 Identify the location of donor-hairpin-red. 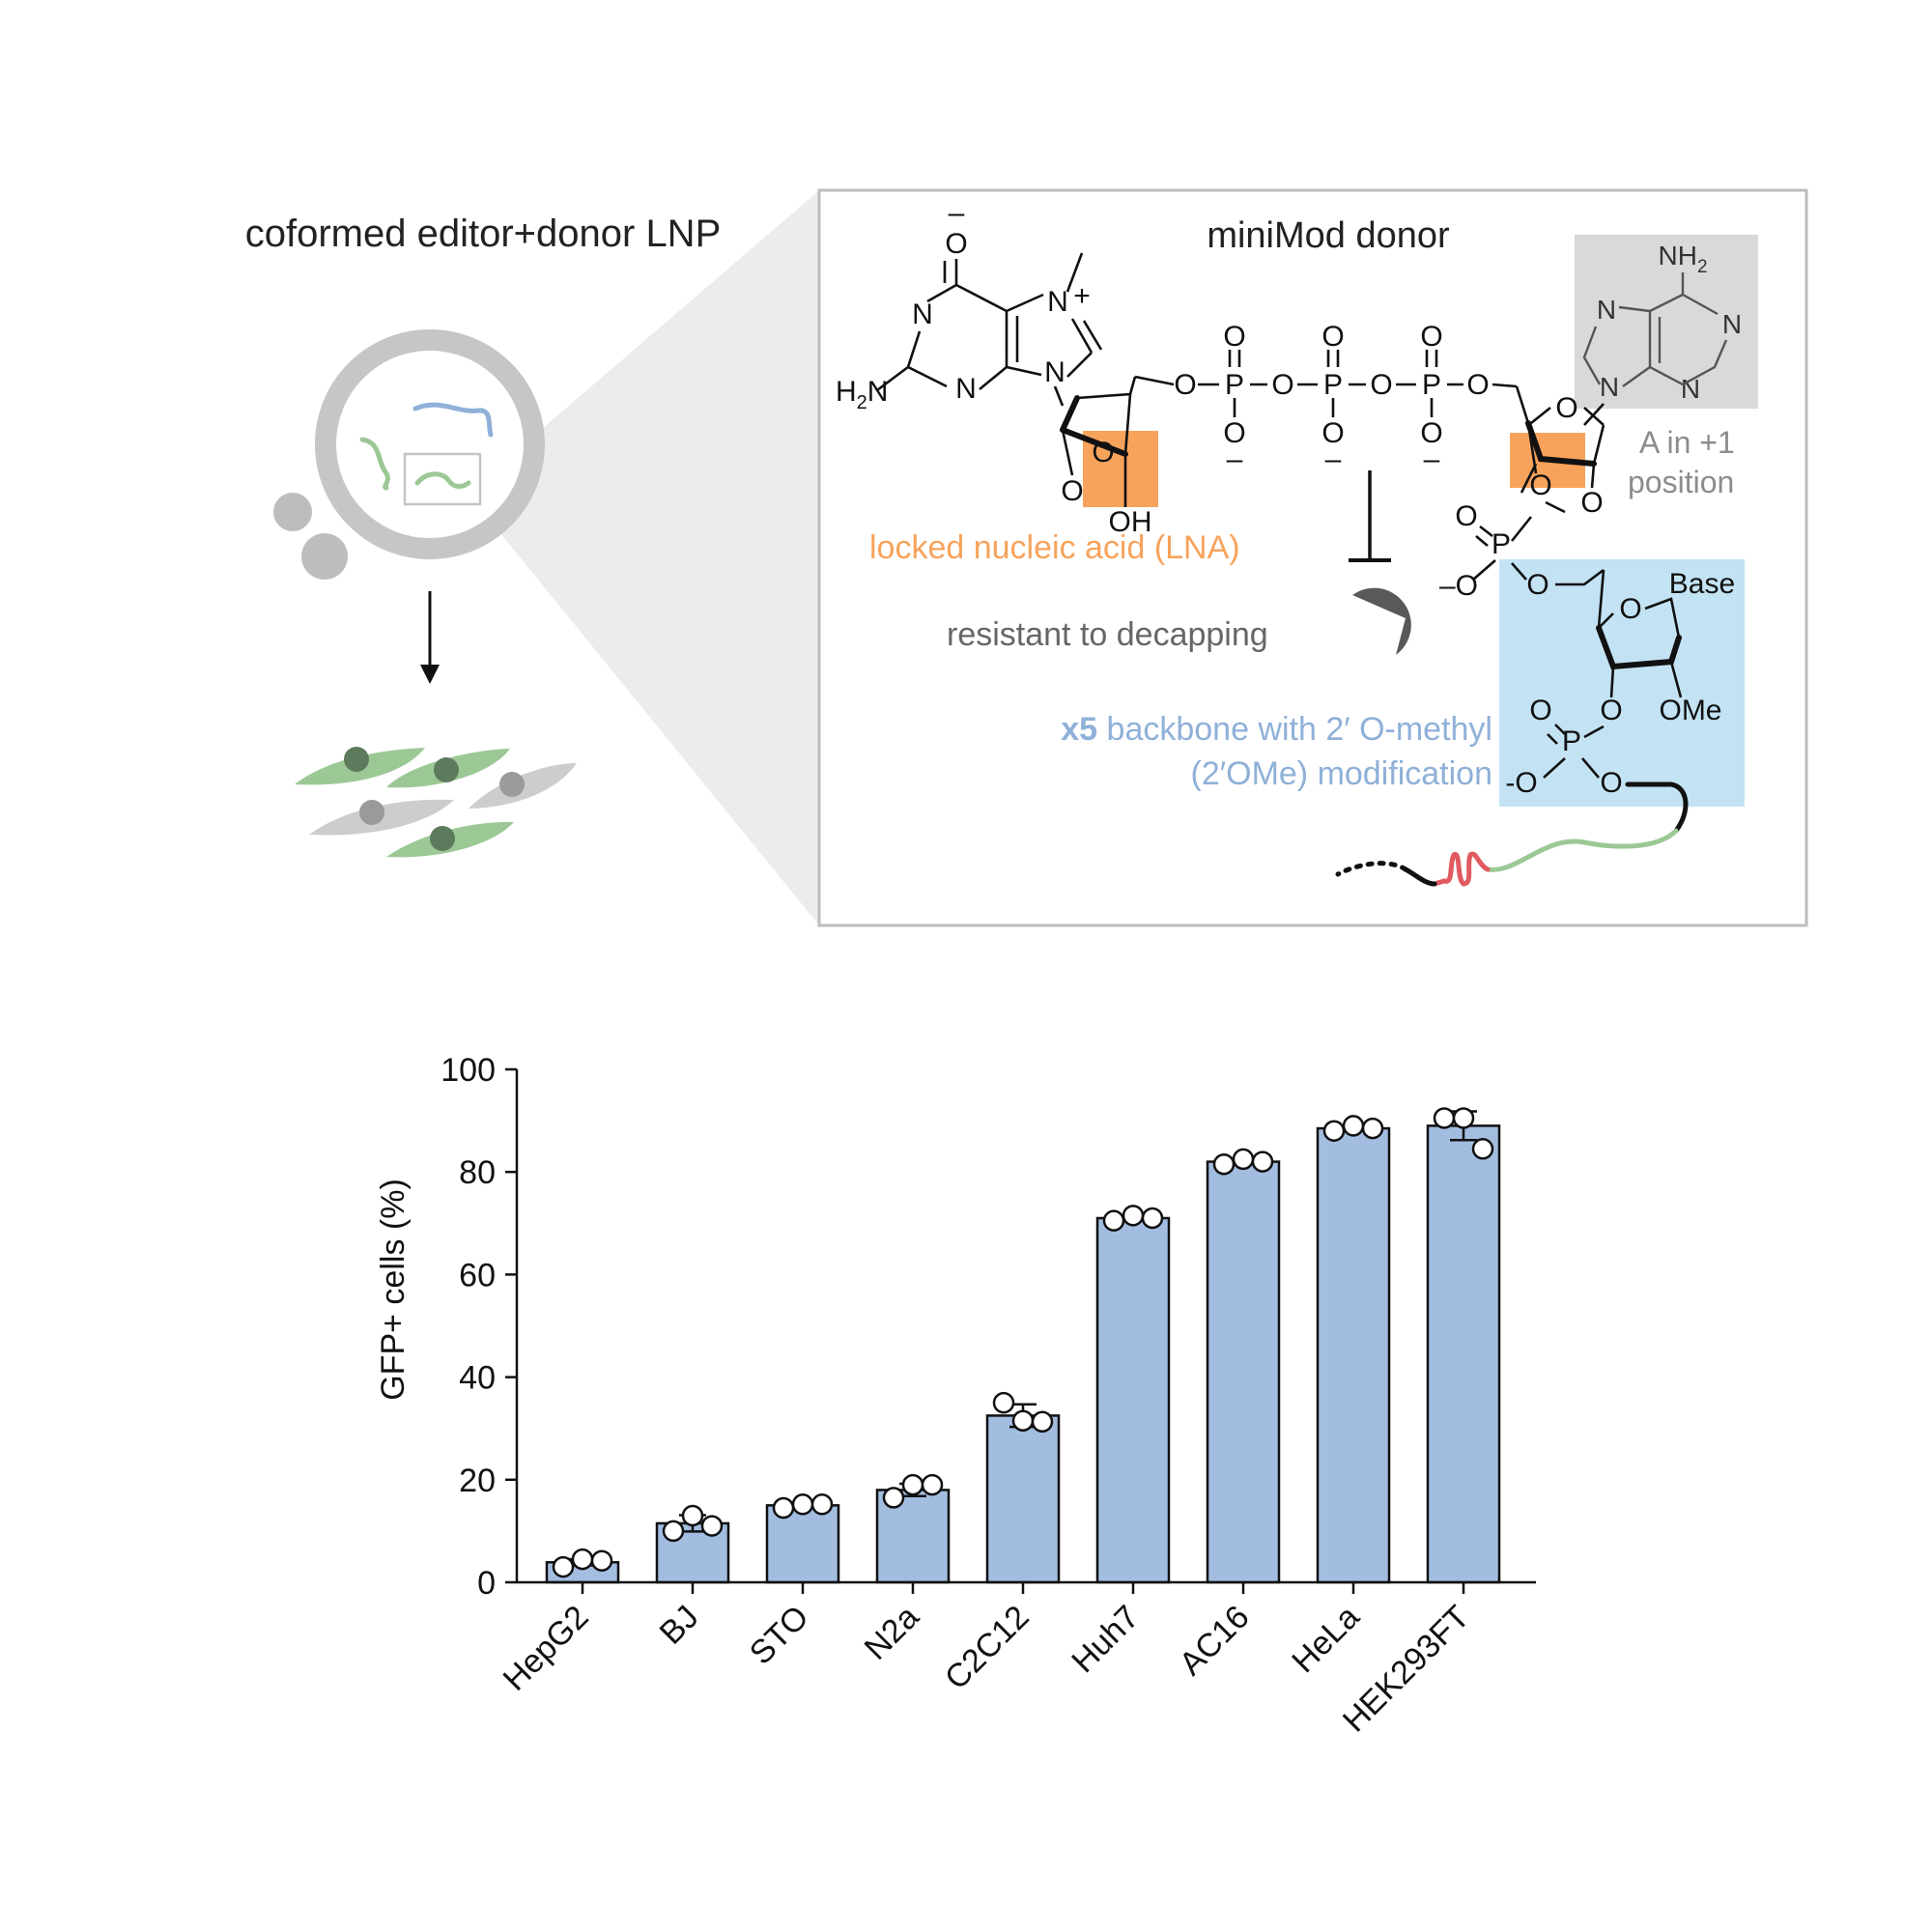
(1461, 869).